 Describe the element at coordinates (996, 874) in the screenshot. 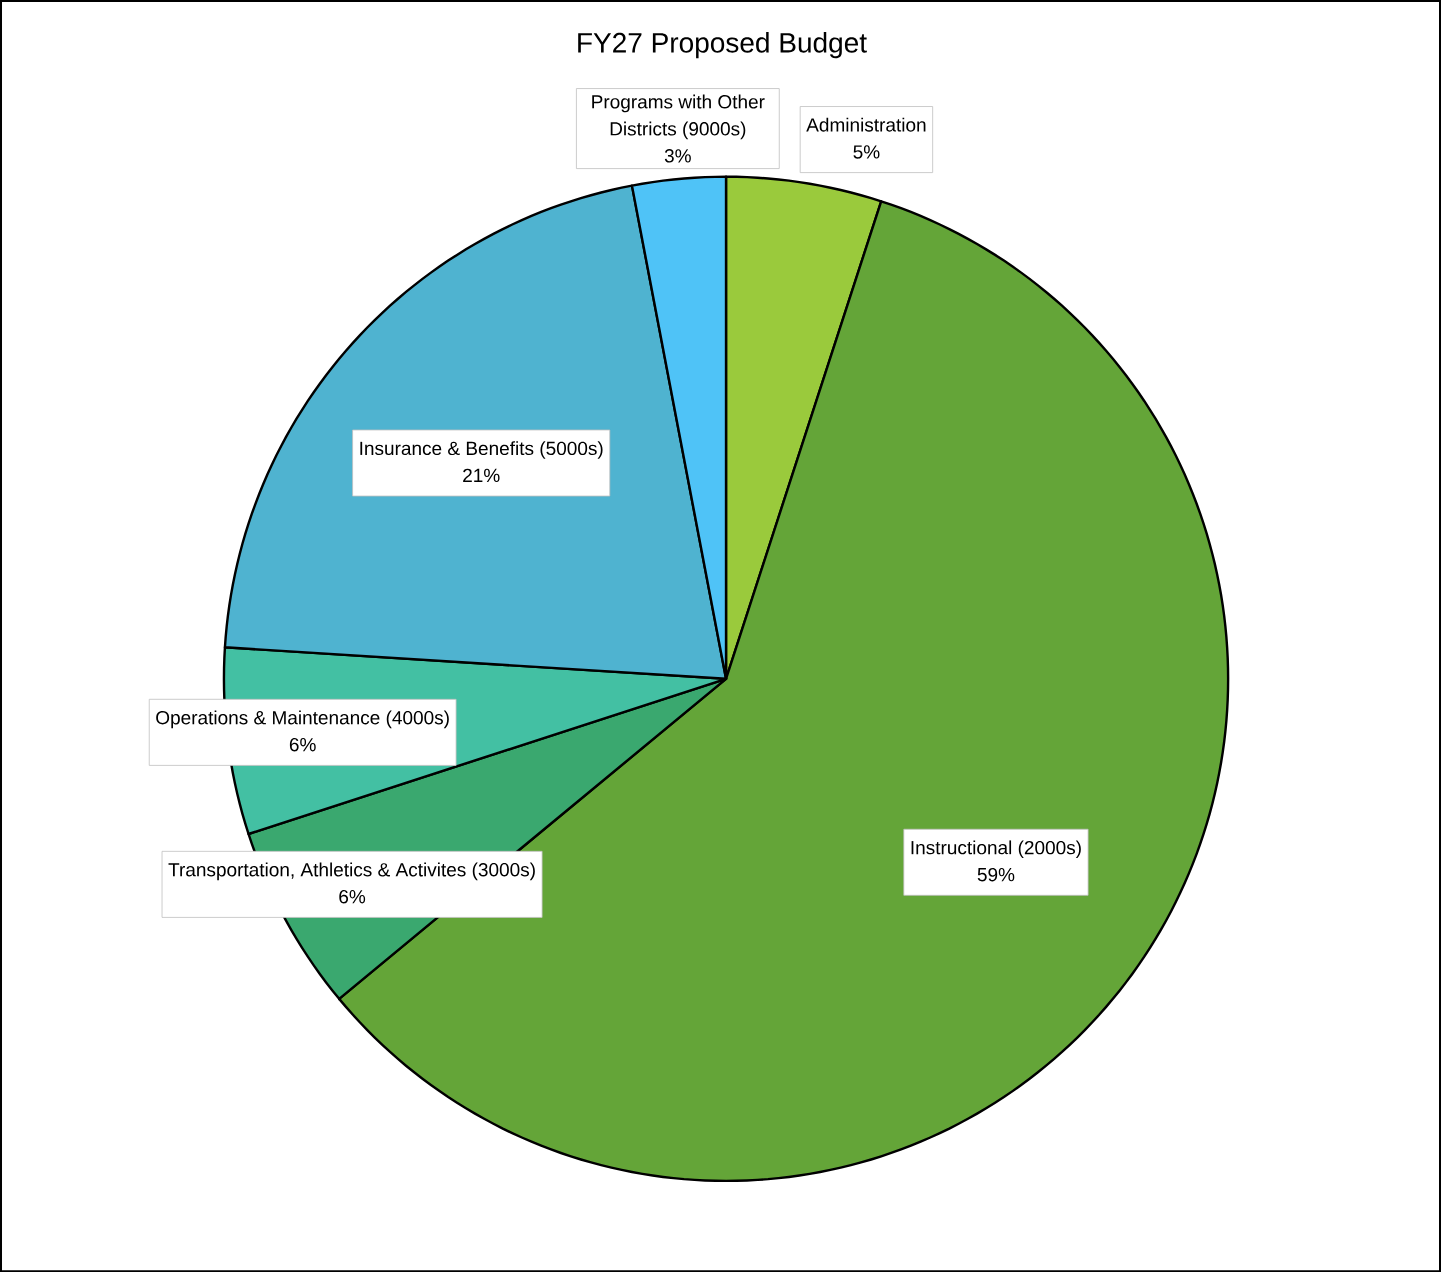

I see `data-label: 59%` at that location.